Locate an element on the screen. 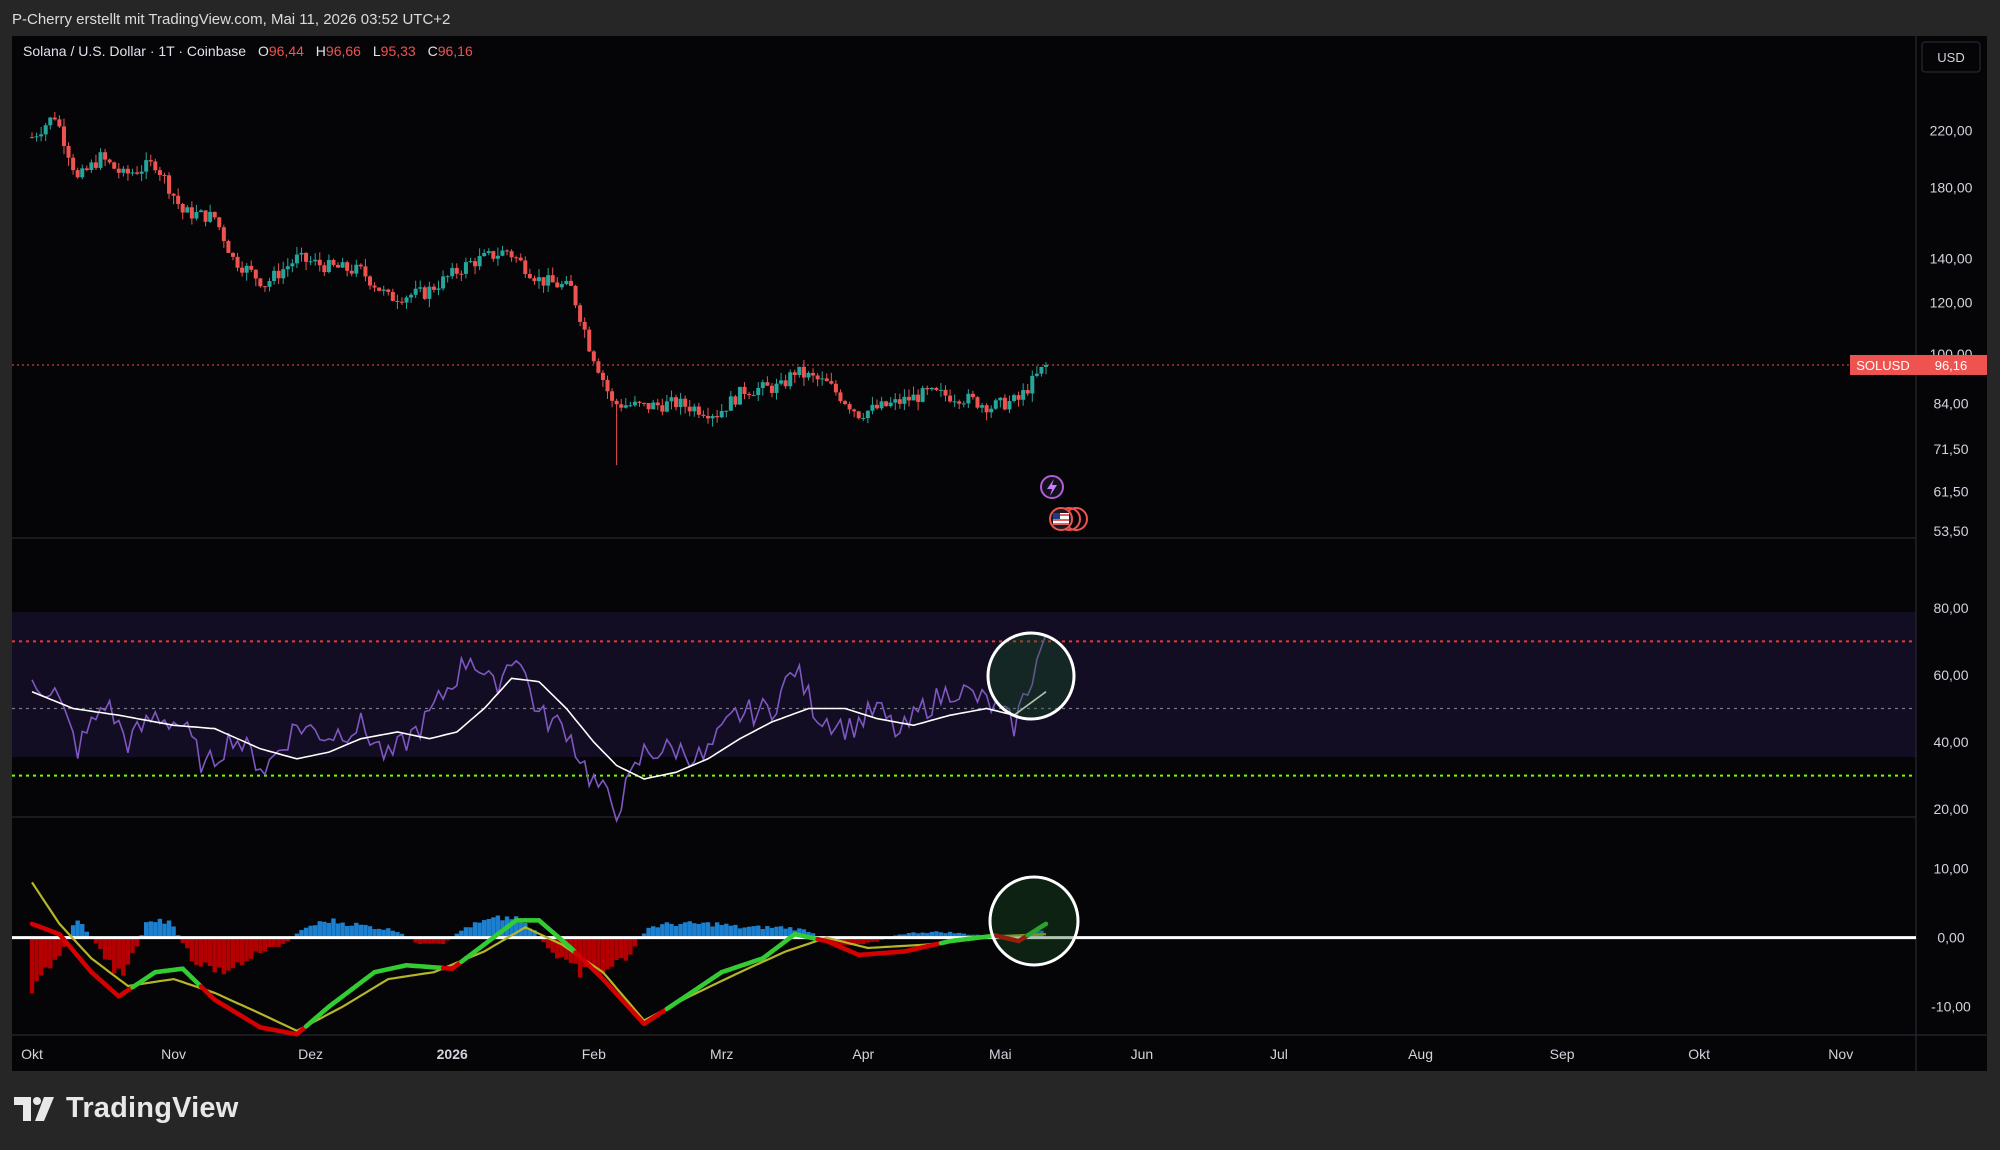 This screenshot has height=1150, width=2000. last-price-tag: SOLUSD 96,16 is located at coordinates (1918, 364).